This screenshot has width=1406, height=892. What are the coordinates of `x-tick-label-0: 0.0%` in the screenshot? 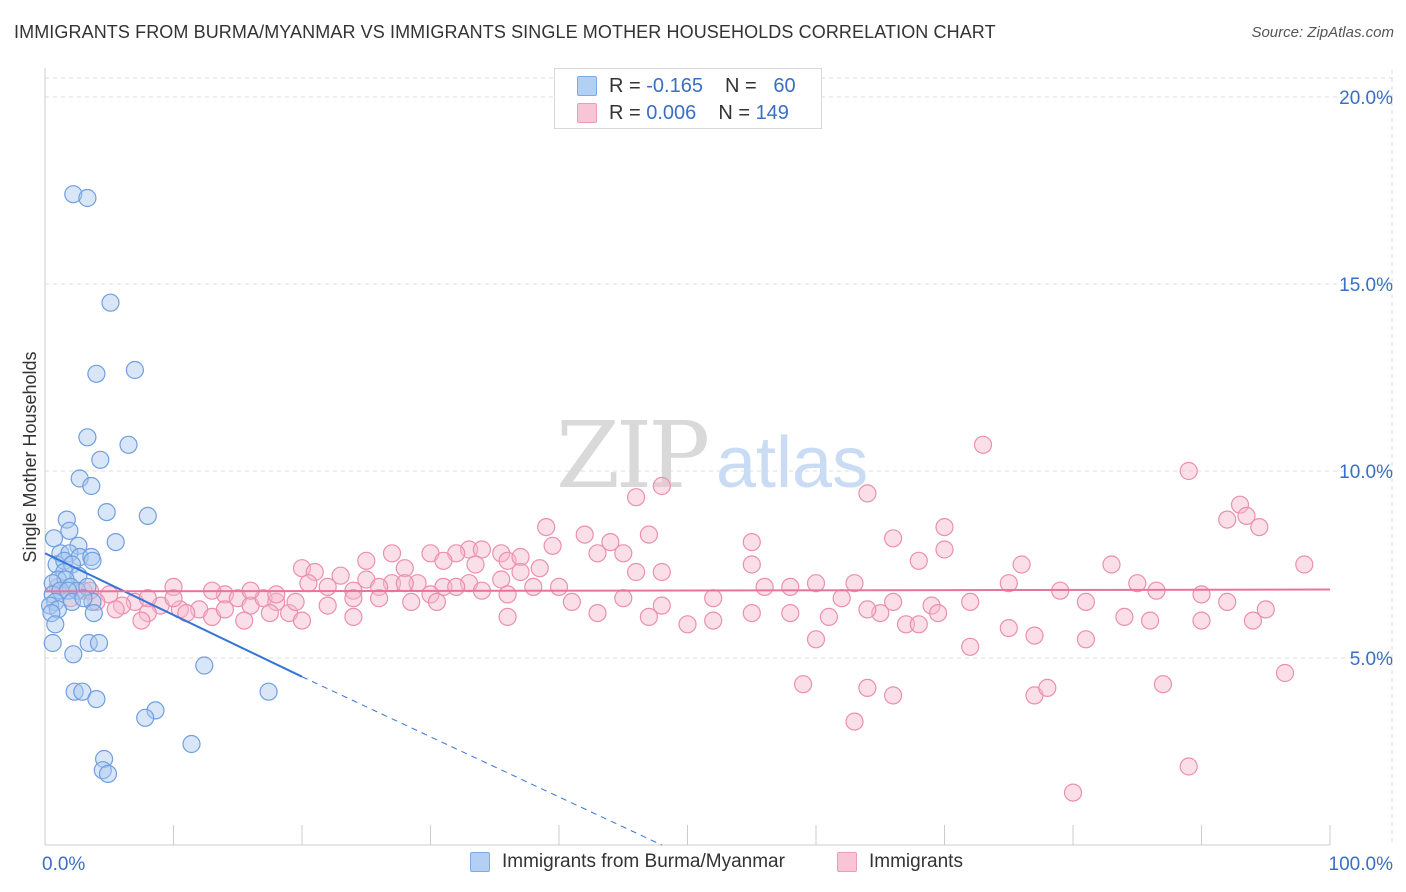 It's located at (63, 864).